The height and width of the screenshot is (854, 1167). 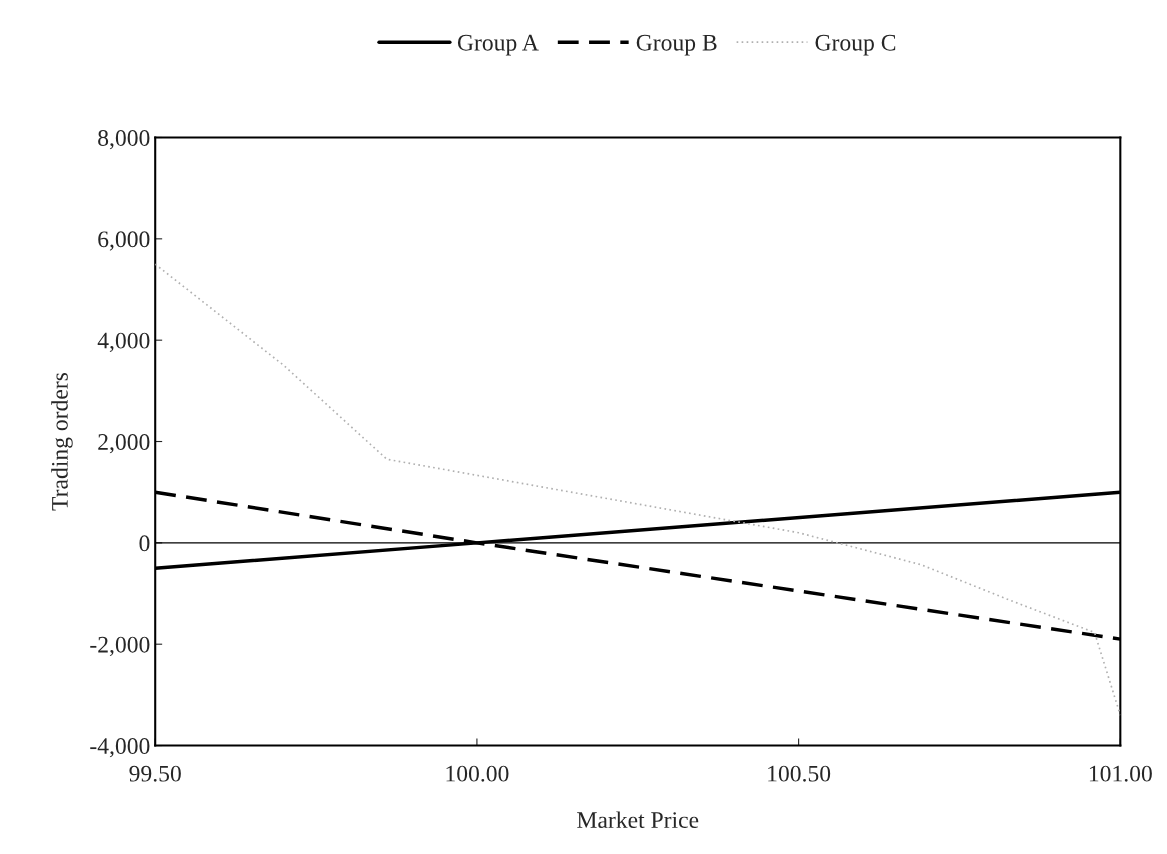 What do you see at coordinates (144, 543) in the screenshot?
I see `y-tick-label: 0` at bounding box center [144, 543].